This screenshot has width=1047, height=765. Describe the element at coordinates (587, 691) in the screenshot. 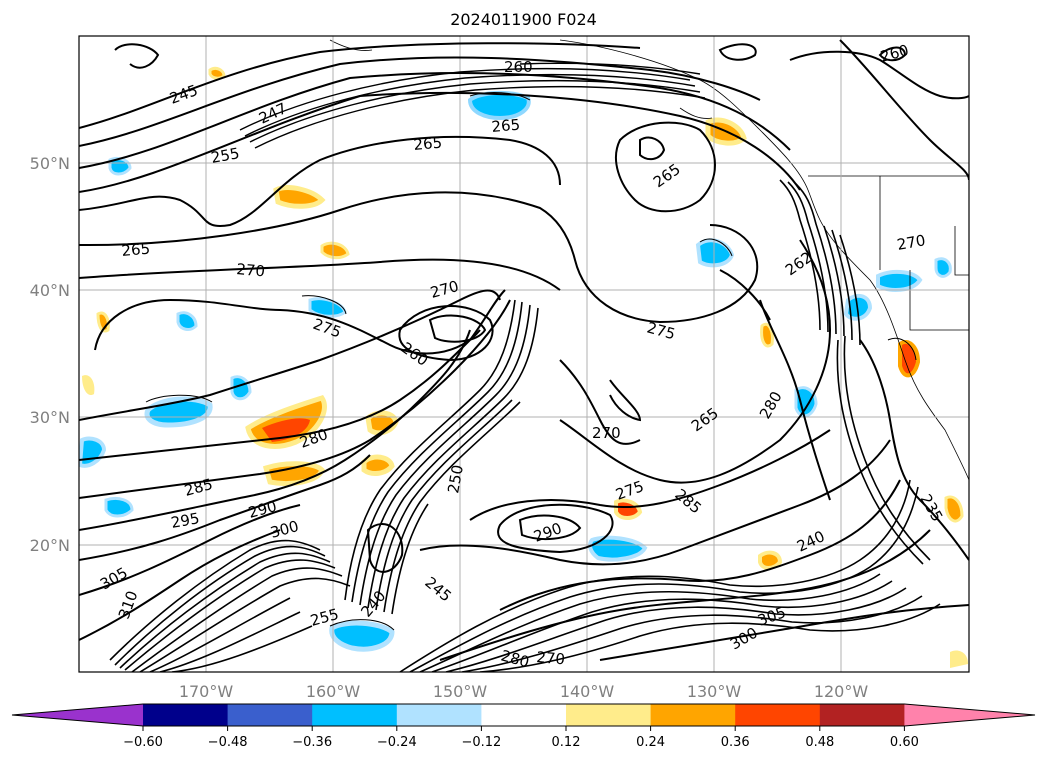

I see `lon-label: 140°W` at that location.